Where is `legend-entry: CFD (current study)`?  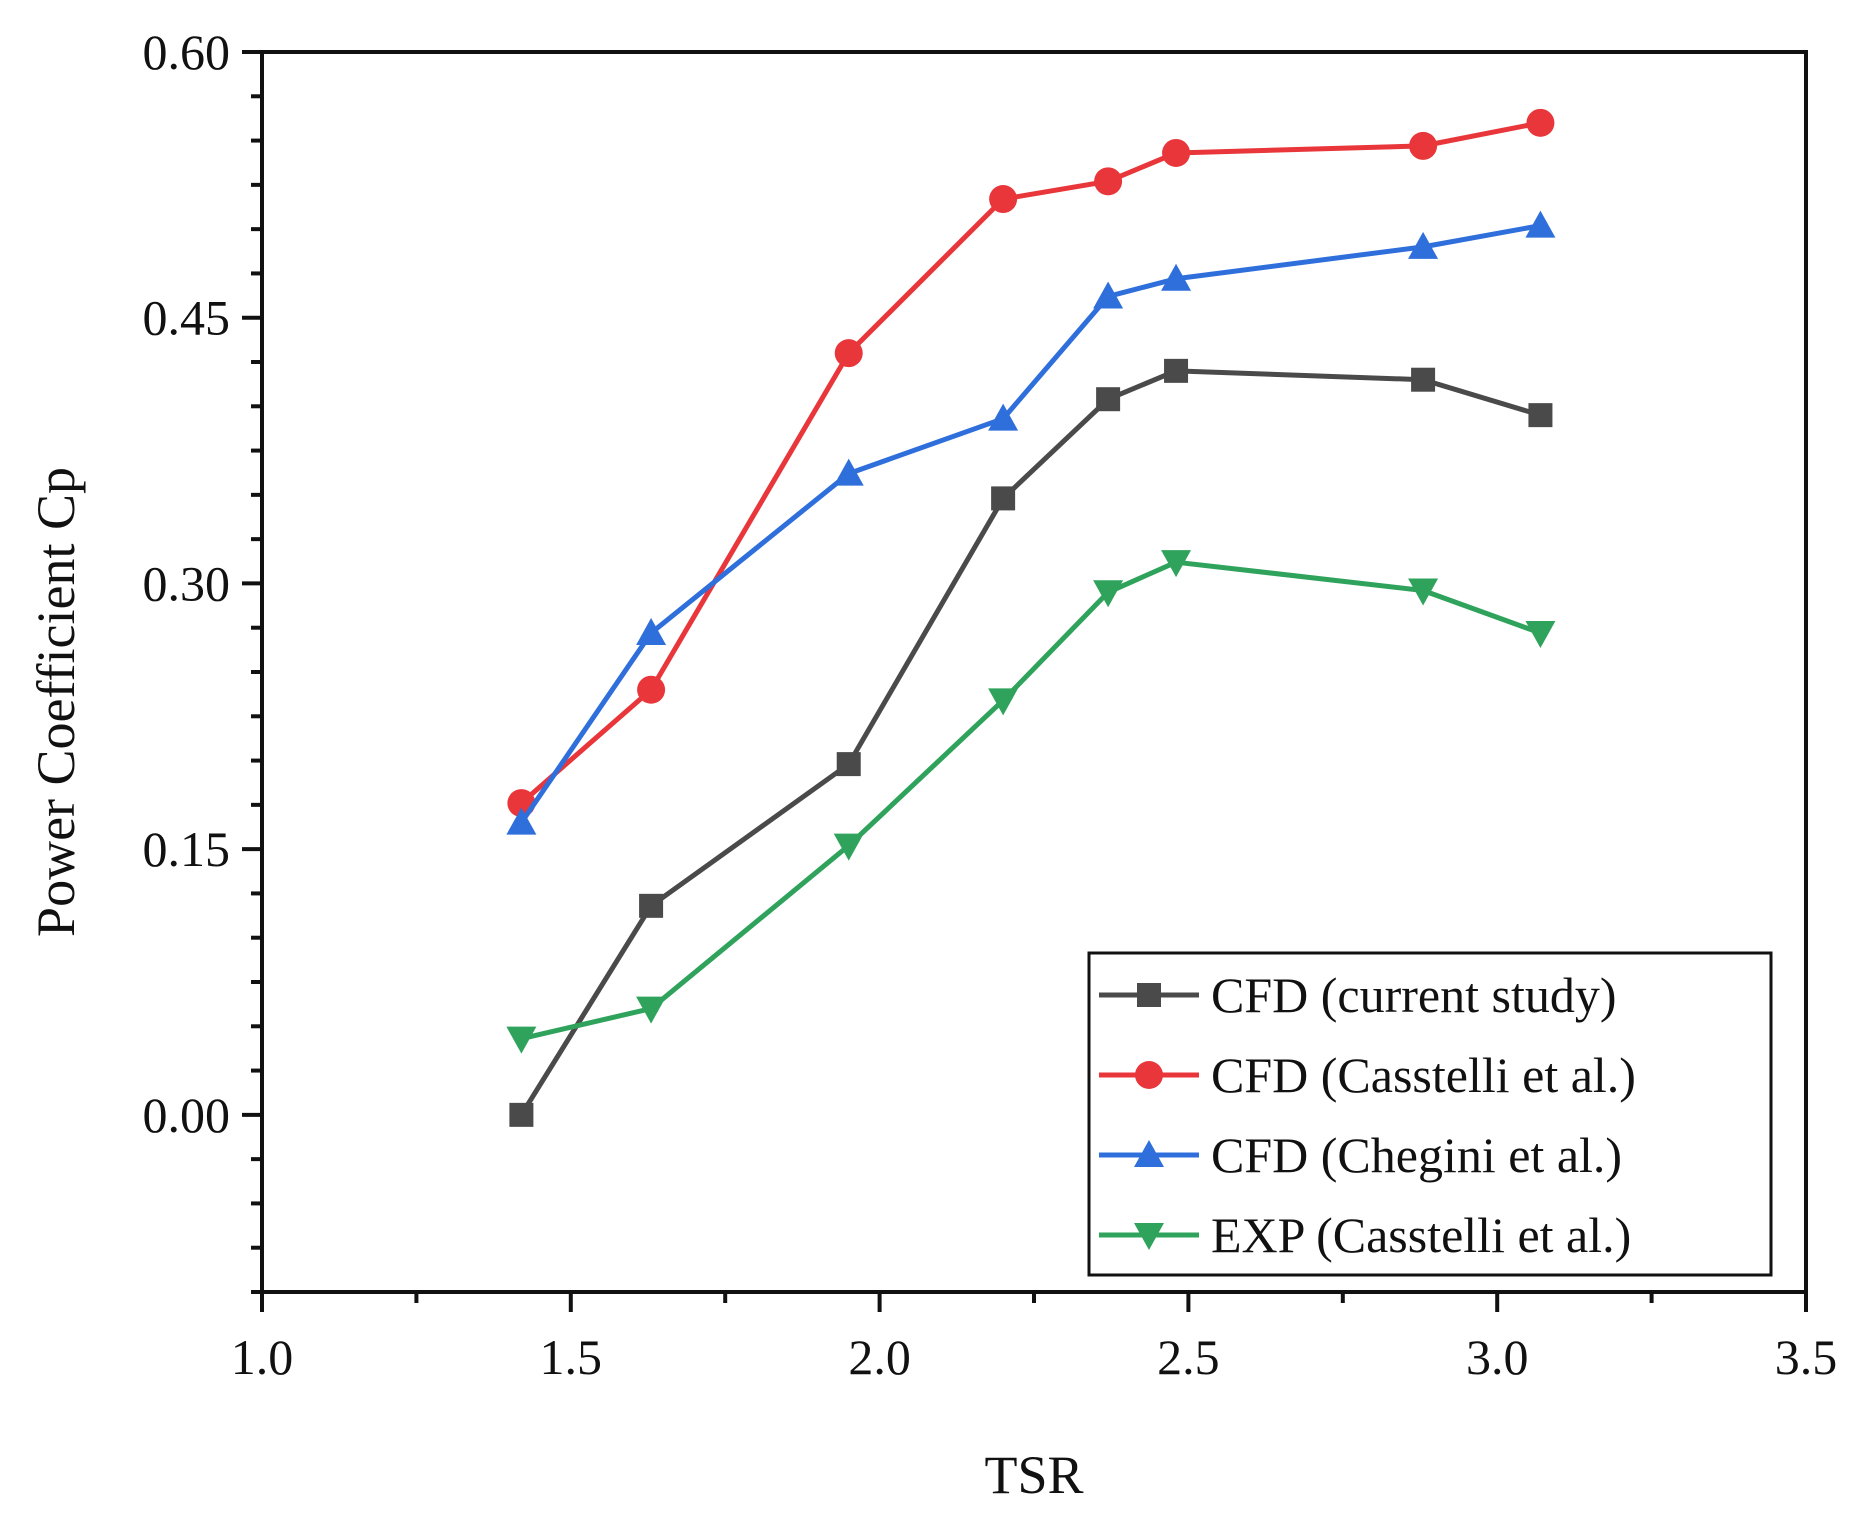
legend-entry: CFD (current study) is located at coordinates (1358, 995).